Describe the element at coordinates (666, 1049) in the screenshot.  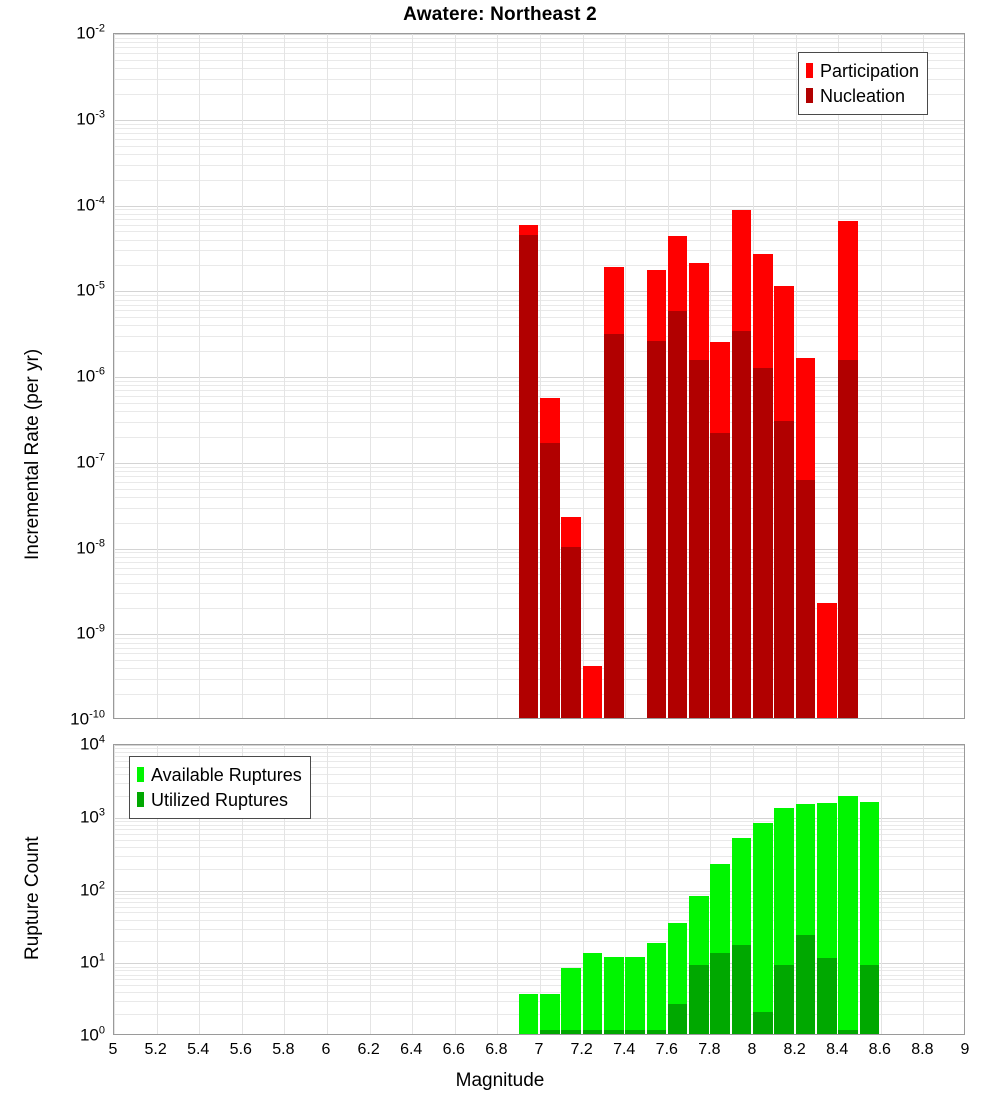
I see `x-tick: 7.6` at that location.